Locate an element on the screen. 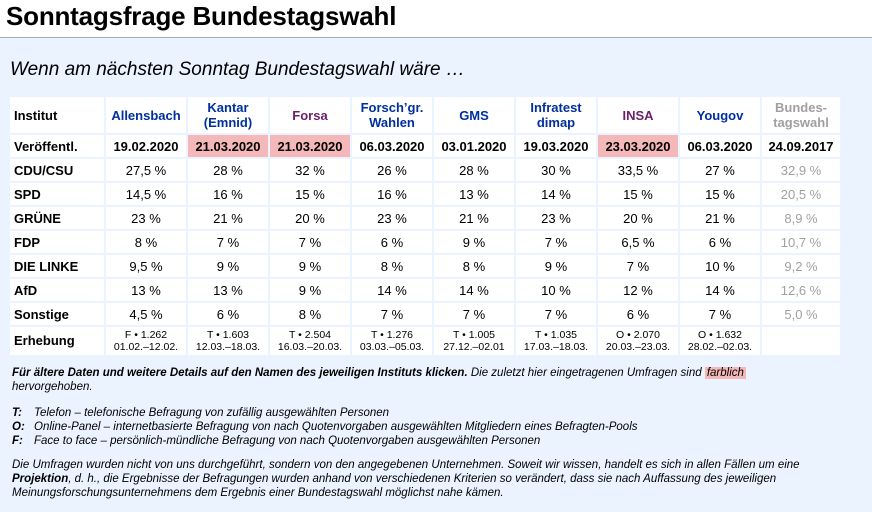 The image size is (872, 512). page-title: Sonntagsfrage Bundestagswahl is located at coordinates (201, 16).